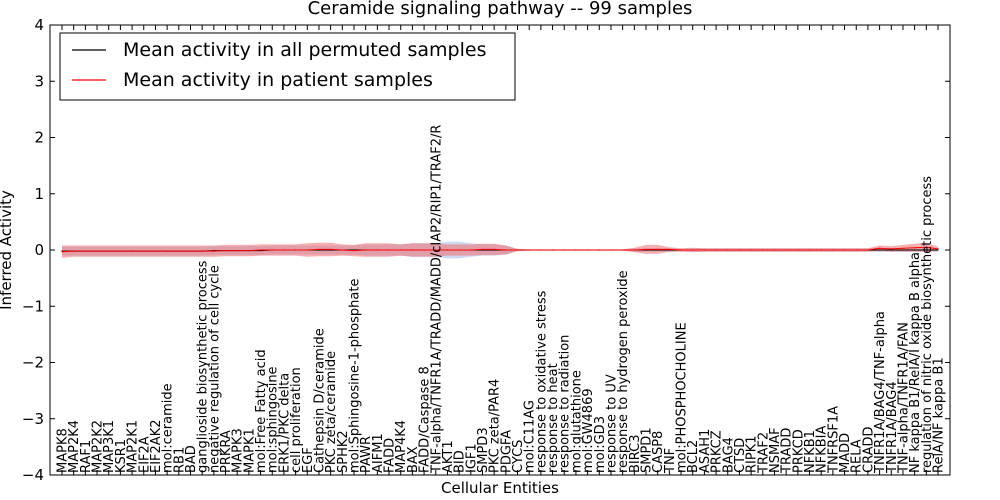 Image resolution: width=1000 pixels, height=500 pixels. What do you see at coordinates (845, 453) in the screenshot?
I see `x-tick-label: MADD` at bounding box center [845, 453].